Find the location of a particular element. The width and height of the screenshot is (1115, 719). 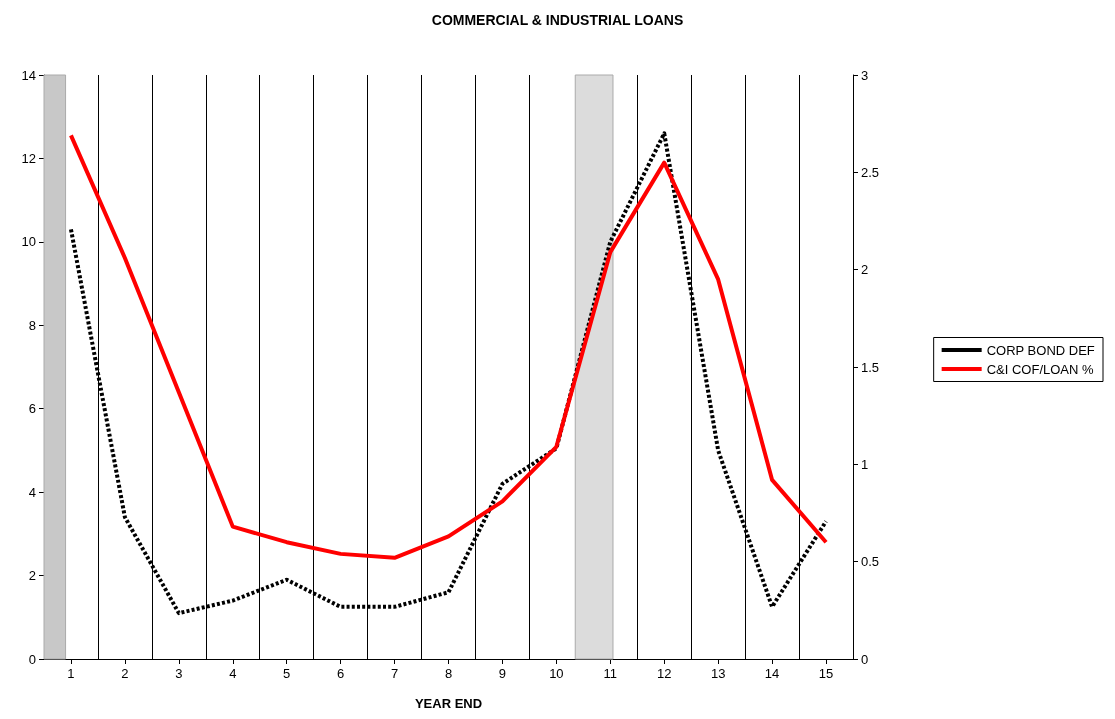

y2-tick-label: 1 is located at coordinates (865, 464).